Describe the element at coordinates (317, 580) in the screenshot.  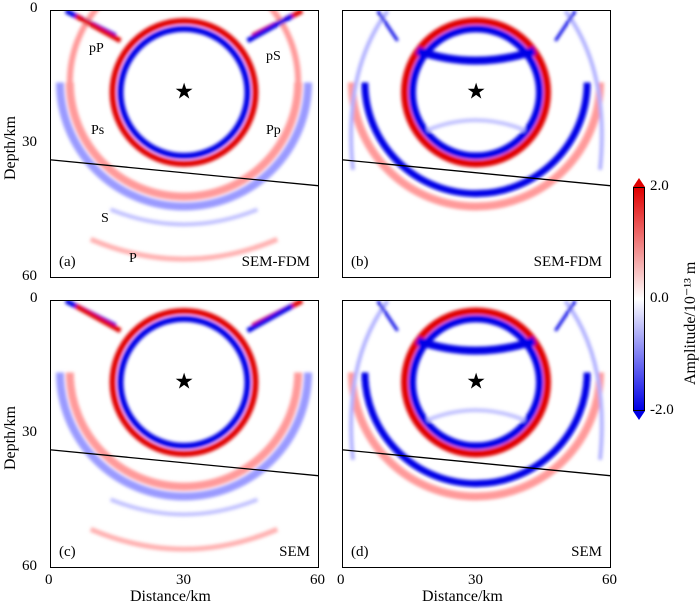
I see `x-tick-60-left: 60` at that location.